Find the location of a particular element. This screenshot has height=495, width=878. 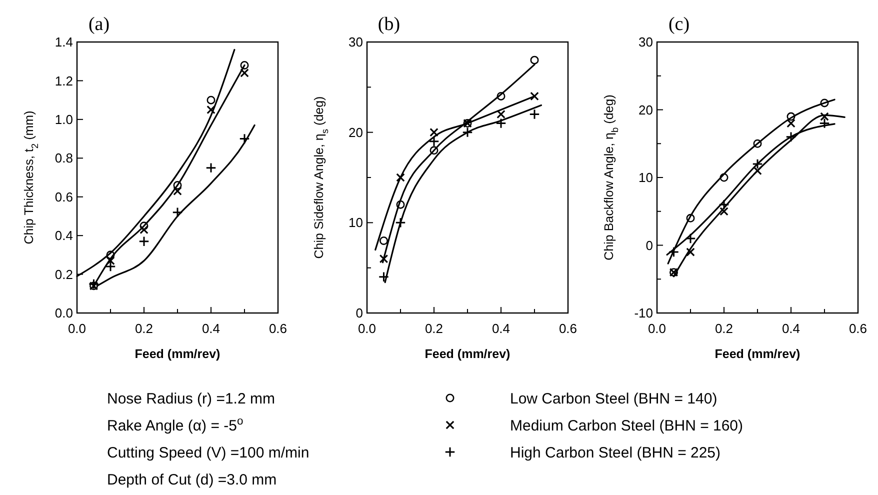

chart-title: (c) is located at coordinates (679, 24).